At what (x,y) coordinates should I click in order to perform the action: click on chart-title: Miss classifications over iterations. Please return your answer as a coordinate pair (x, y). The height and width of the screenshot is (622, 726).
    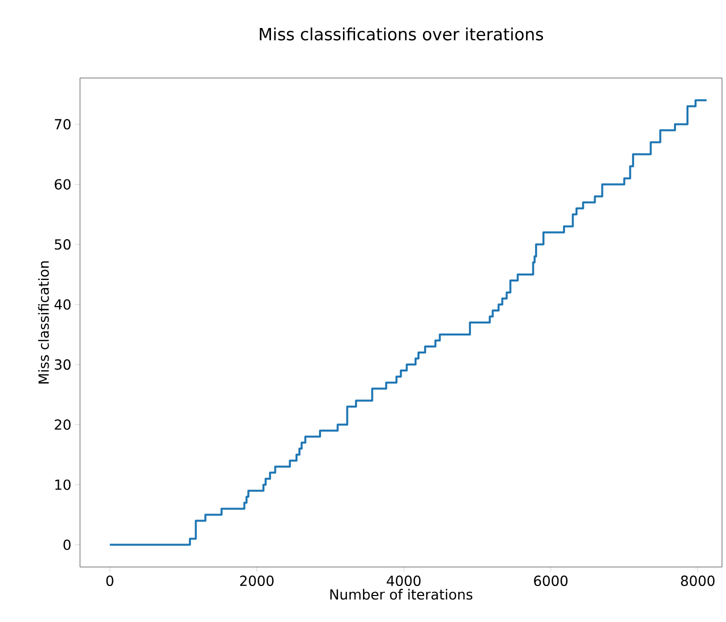
    Looking at the image, I should click on (402, 34).